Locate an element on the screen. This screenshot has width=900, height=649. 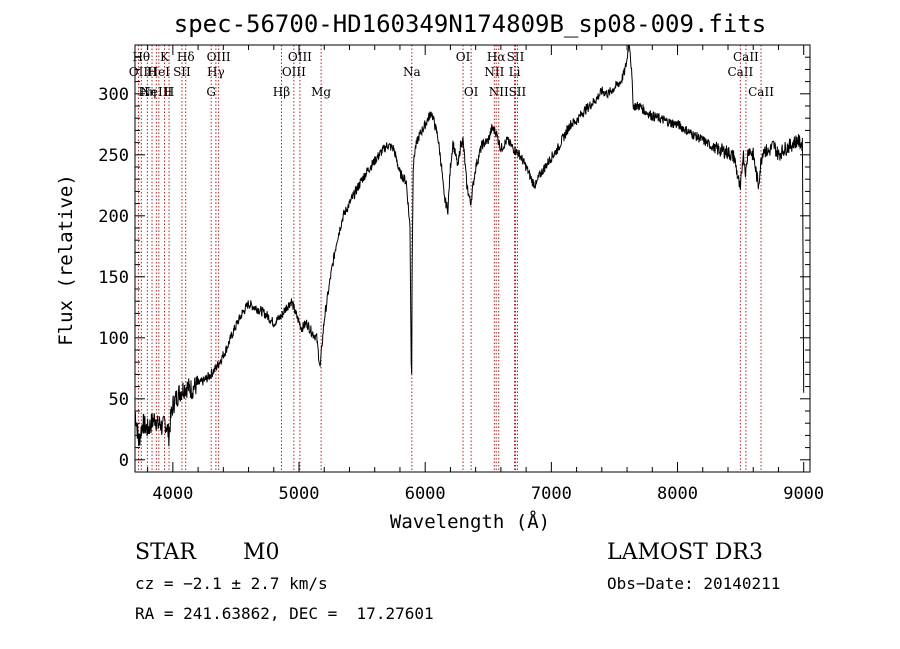
object-class: STAR is located at coordinates (165, 552).